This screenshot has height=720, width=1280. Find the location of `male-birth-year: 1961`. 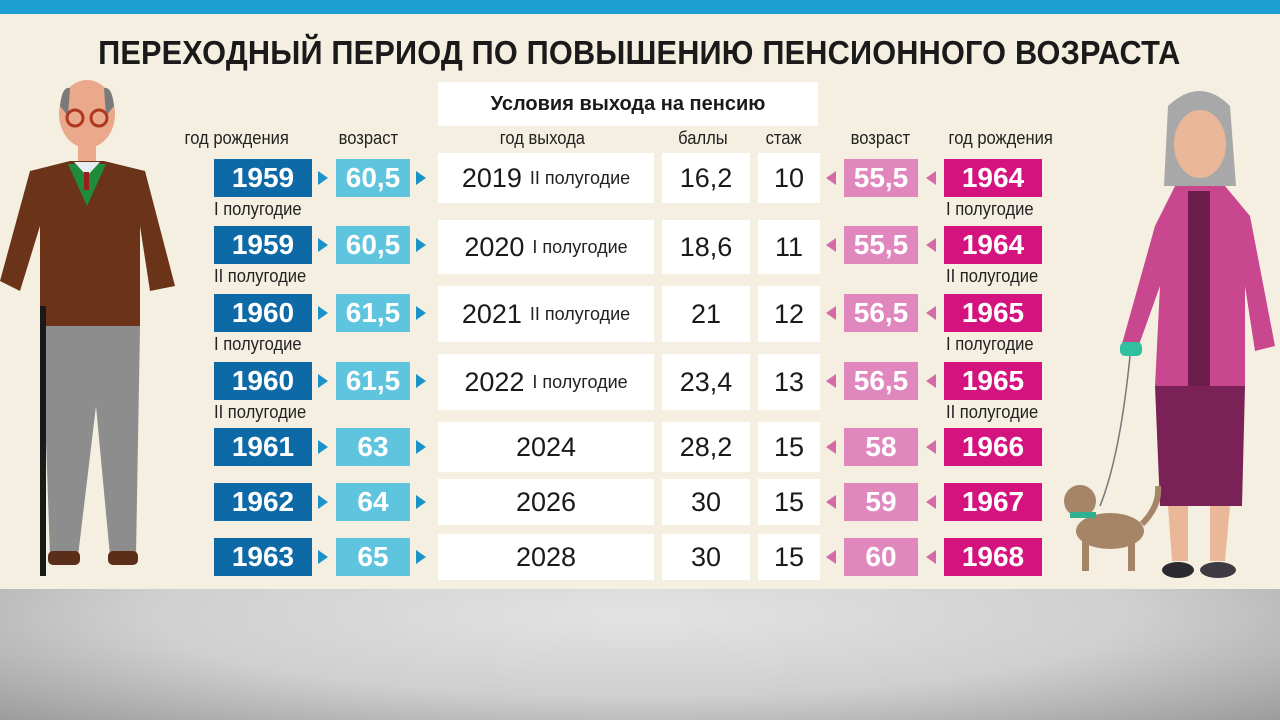

male-birth-year: 1961 is located at coordinates (263, 447).